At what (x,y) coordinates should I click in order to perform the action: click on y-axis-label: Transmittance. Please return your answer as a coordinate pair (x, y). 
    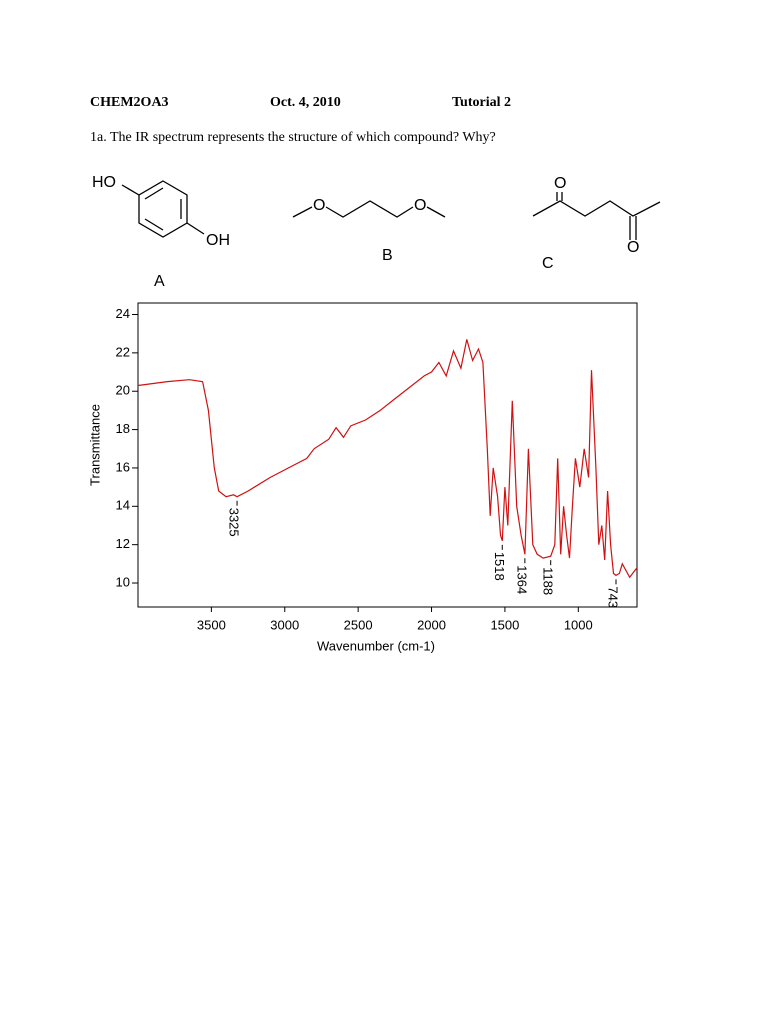
    Looking at the image, I should click on (94, 445).